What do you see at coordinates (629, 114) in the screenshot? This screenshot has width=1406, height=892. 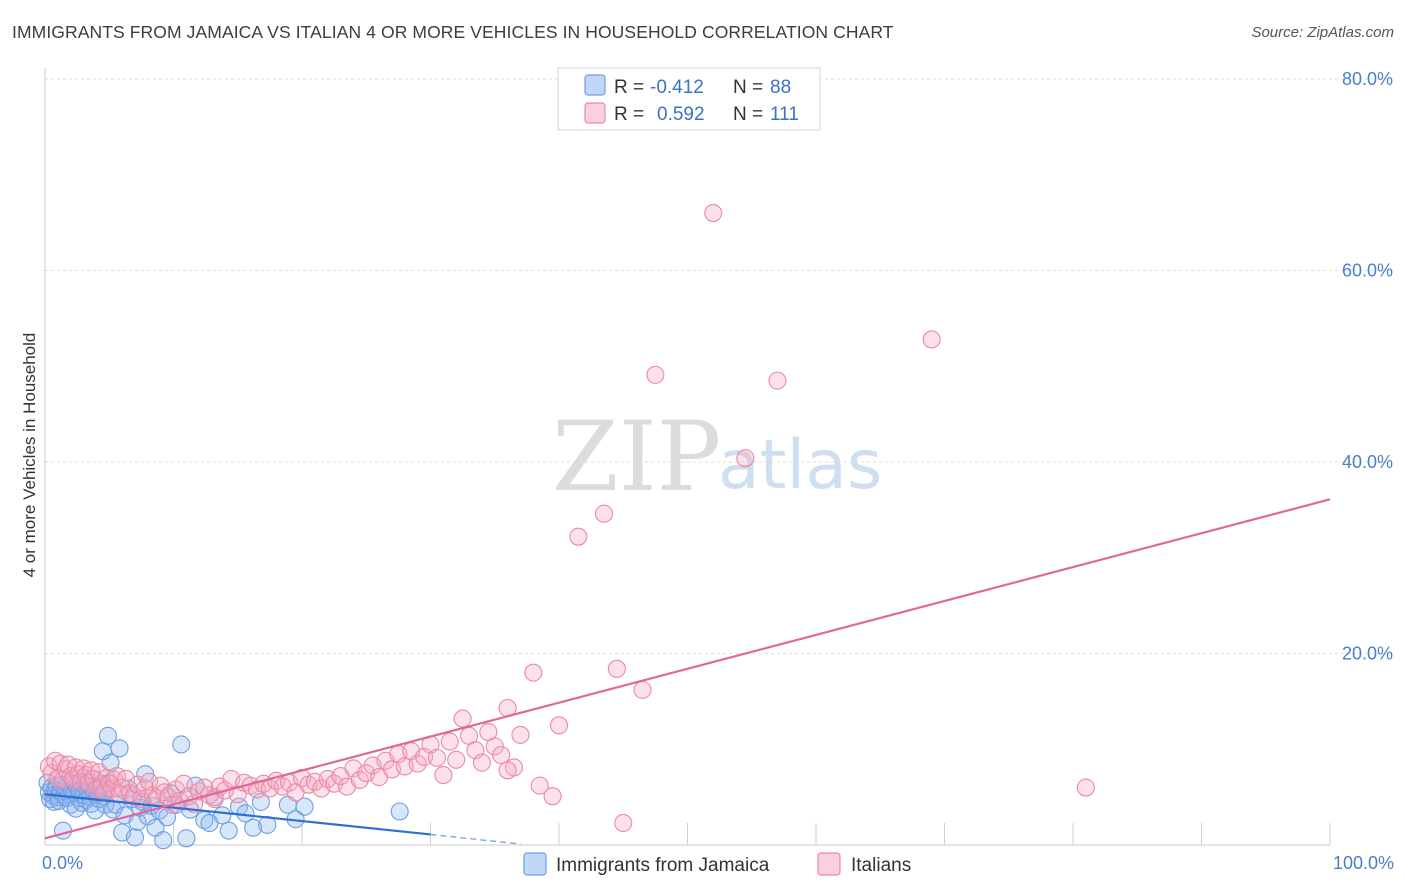 I see `legend-r-label-2: R =` at bounding box center [629, 114].